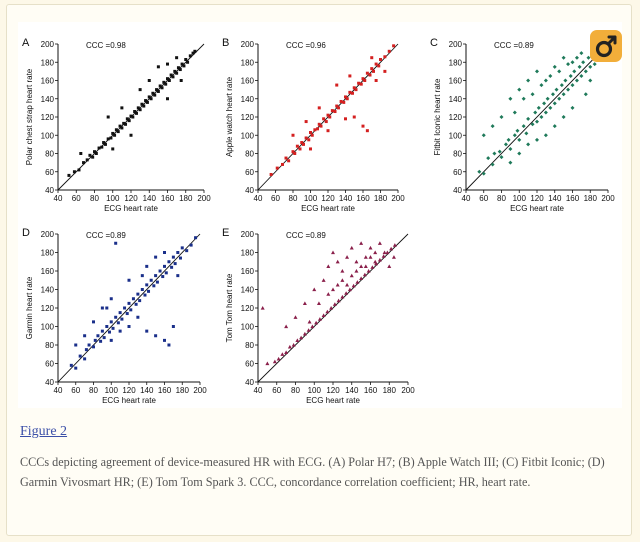 This screenshot has width=640, height=542. Describe the element at coordinates (48, 290) in the screenshot. I see `y-tick-label: 140` at that location.